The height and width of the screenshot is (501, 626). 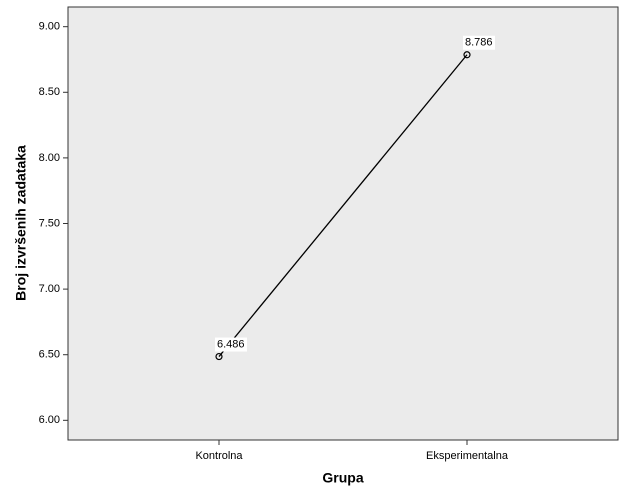 What do you see at coordinates (49, 92) in the screenshot?
I see `y-tick-label: 8.50` at bounding box center [49, 92].